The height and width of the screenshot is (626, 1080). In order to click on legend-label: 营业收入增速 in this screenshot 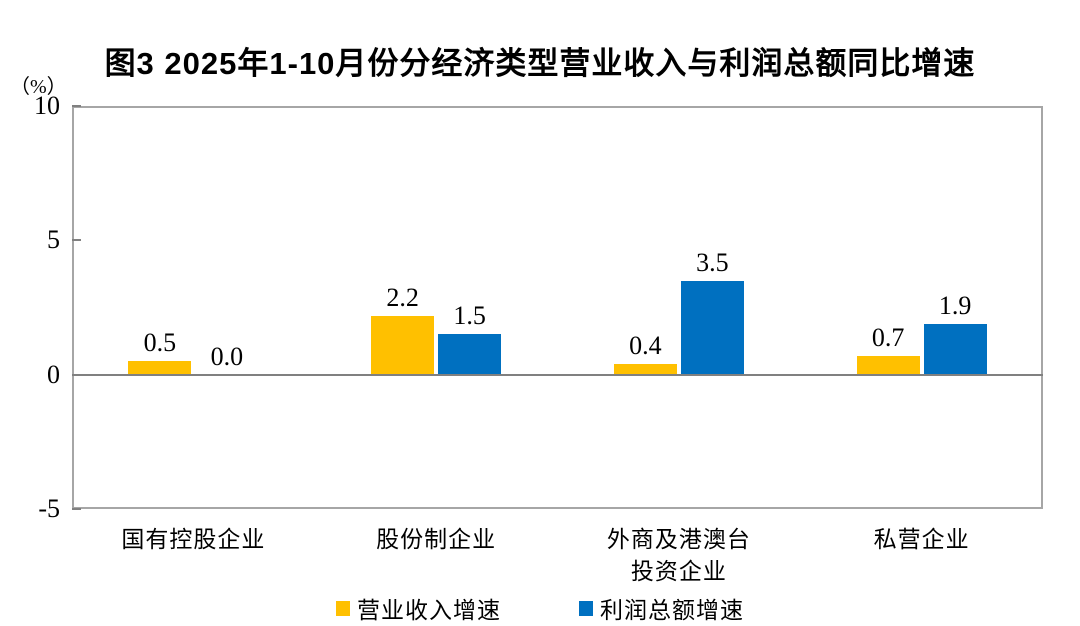, I will do `click(429, 610)`.